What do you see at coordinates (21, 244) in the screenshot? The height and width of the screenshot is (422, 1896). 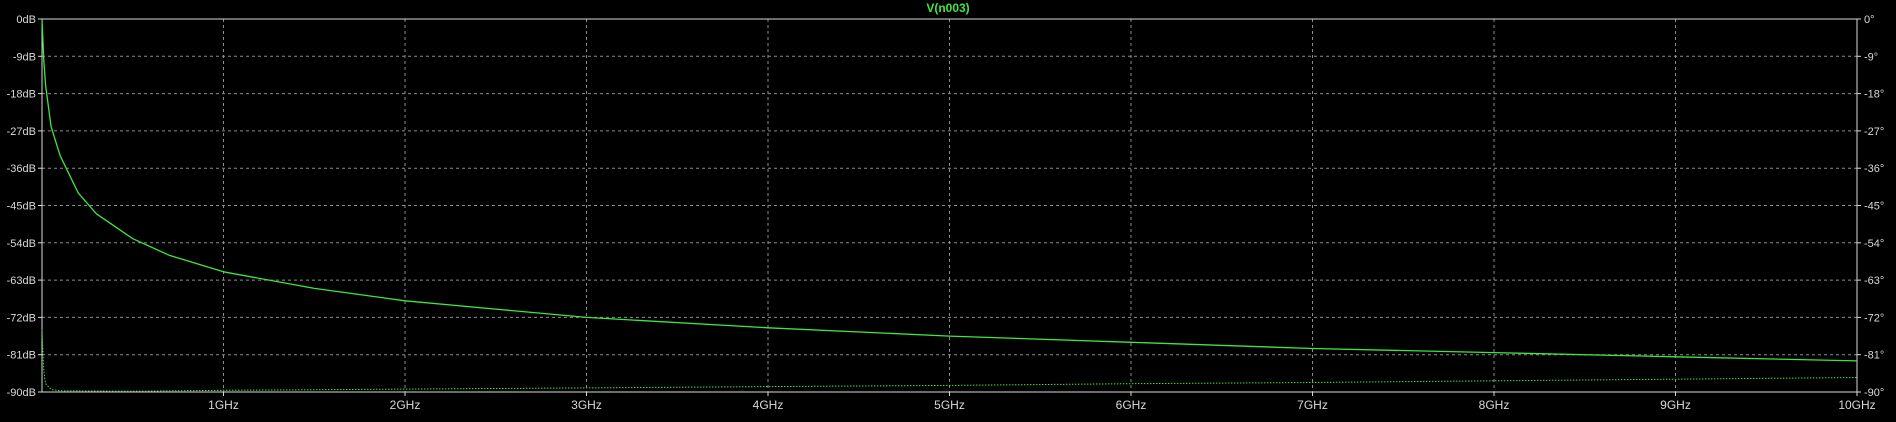 I see `y-left-tick-label: -54dB` at bounding box center [21, 244].